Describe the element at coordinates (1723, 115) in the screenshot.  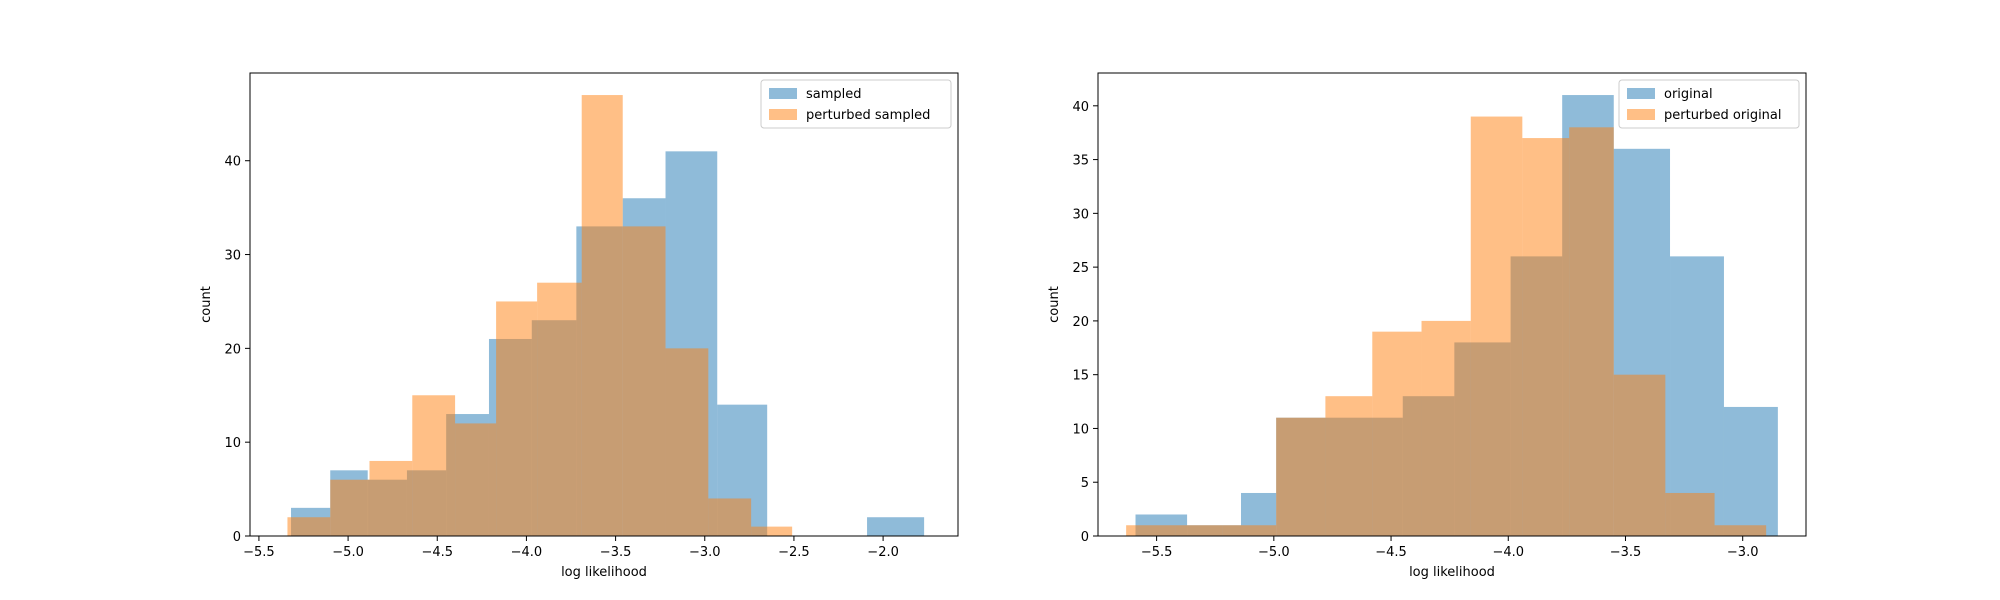
I see `legend-label: perturbed original` at that location.